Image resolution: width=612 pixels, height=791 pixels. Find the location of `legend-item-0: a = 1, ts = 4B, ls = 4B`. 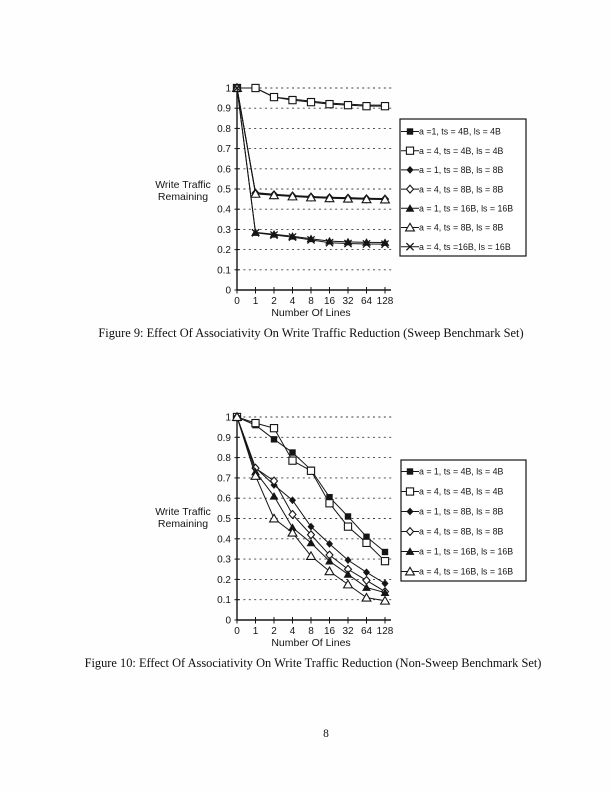

legend-item-0: a = 1, ts = 4B, ls = 4B is located at coordinates (452, 472).